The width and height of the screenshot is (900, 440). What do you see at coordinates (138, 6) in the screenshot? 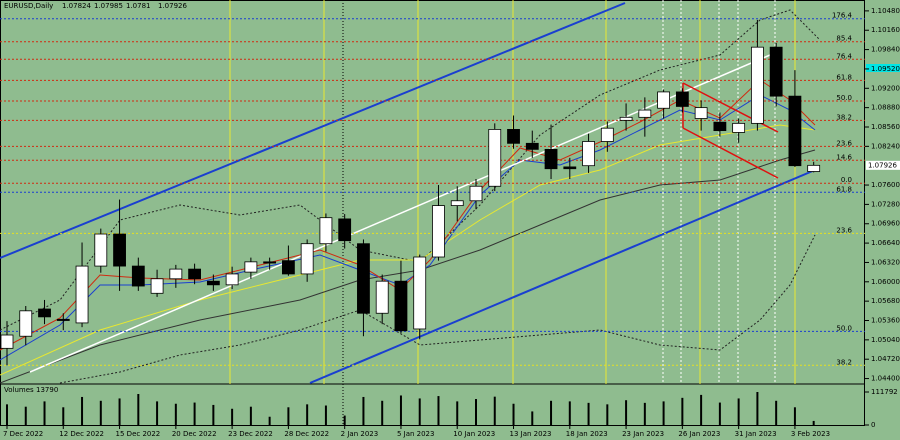
I see `header-low: 1.0781` at bounding box center [138, 6].